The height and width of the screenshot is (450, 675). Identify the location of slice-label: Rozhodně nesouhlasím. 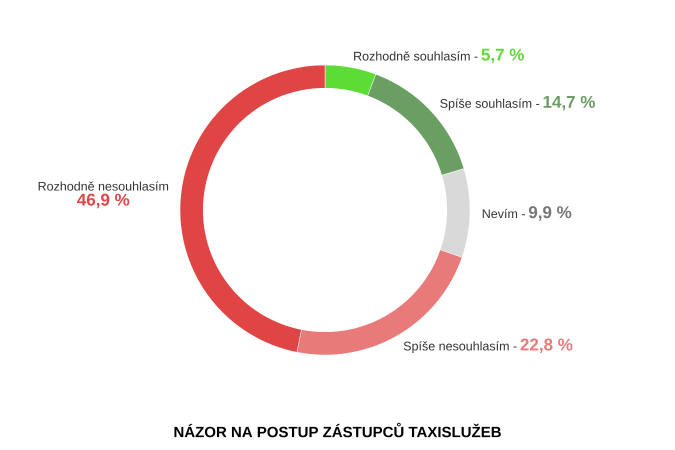
(103, 186).